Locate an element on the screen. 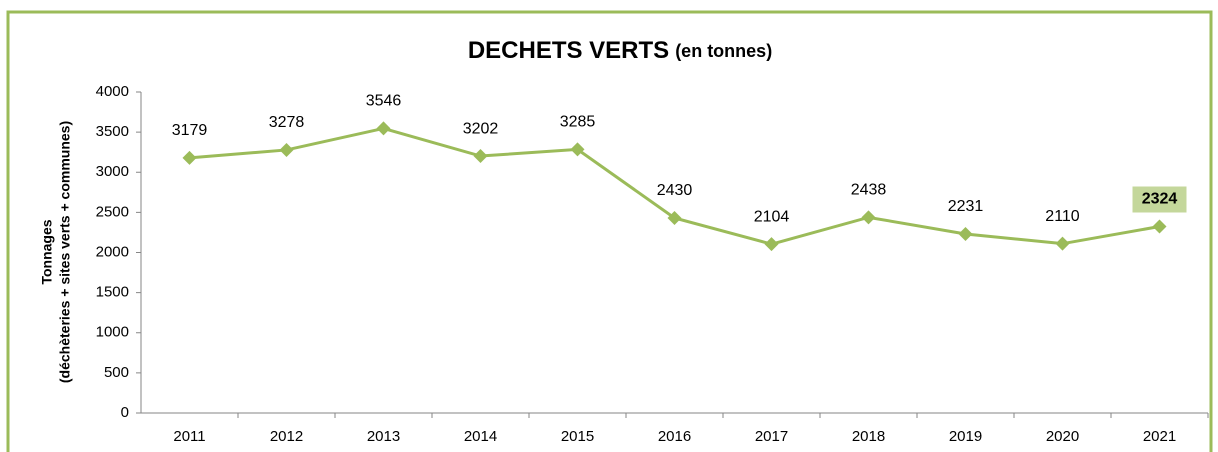 The width and height of the screenshot is (1218, 452). x-tick-label: 2012 is located at coordinates (286, 436).